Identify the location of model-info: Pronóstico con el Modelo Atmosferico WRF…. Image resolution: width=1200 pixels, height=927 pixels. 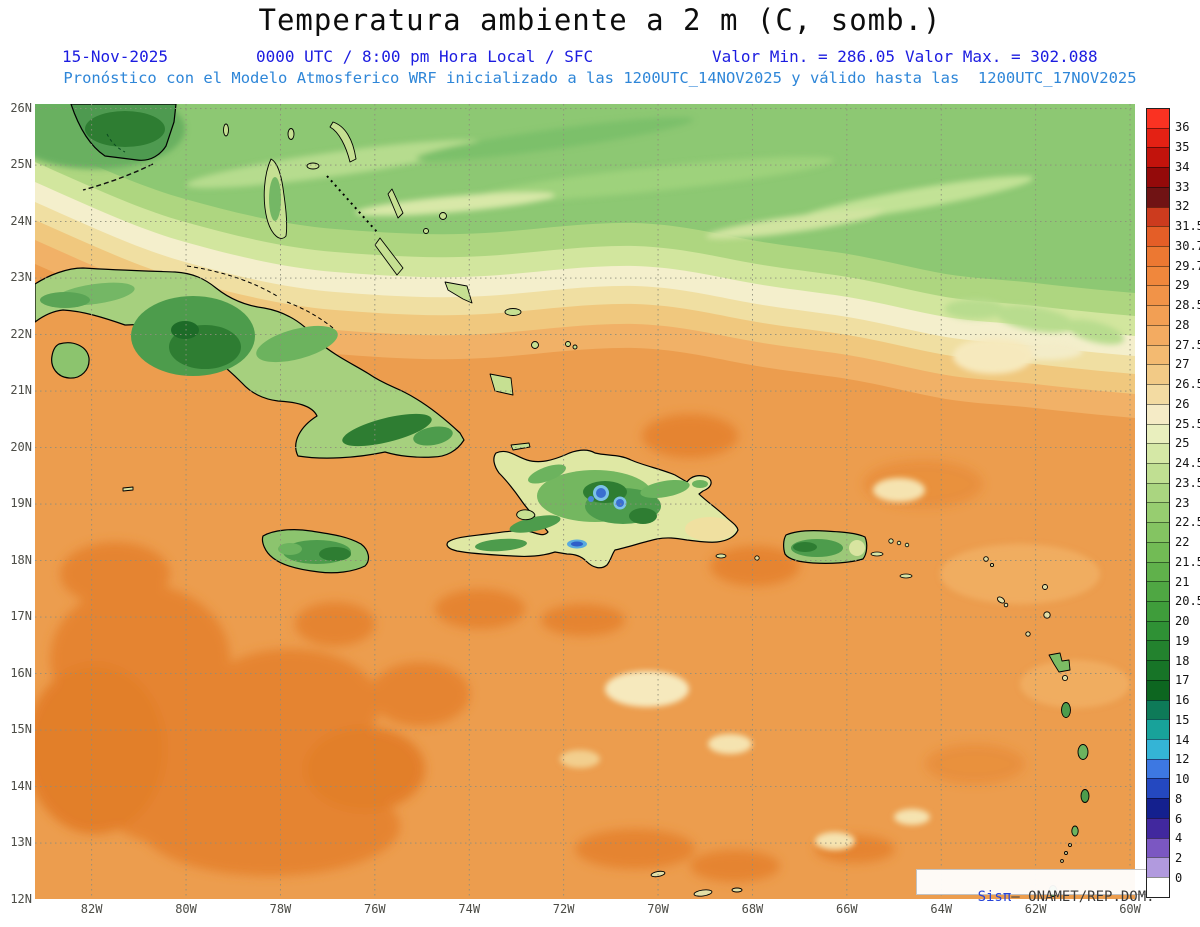
(600, 78).